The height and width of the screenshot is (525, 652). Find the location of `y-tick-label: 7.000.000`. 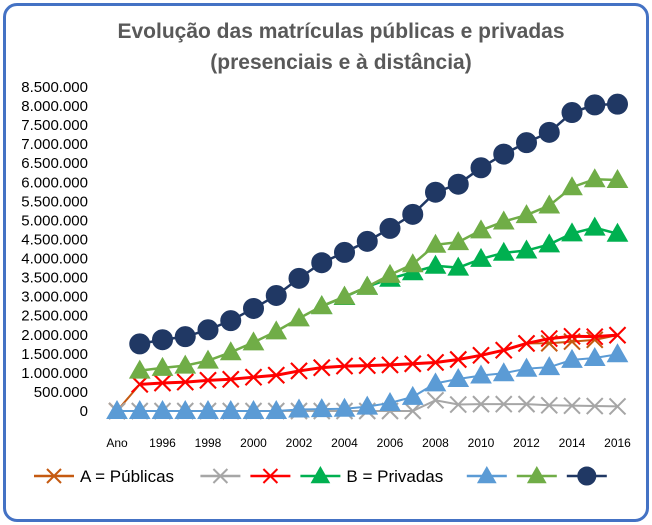

y-tick-label: 7.000.000 is located at coordinates (54, 144).